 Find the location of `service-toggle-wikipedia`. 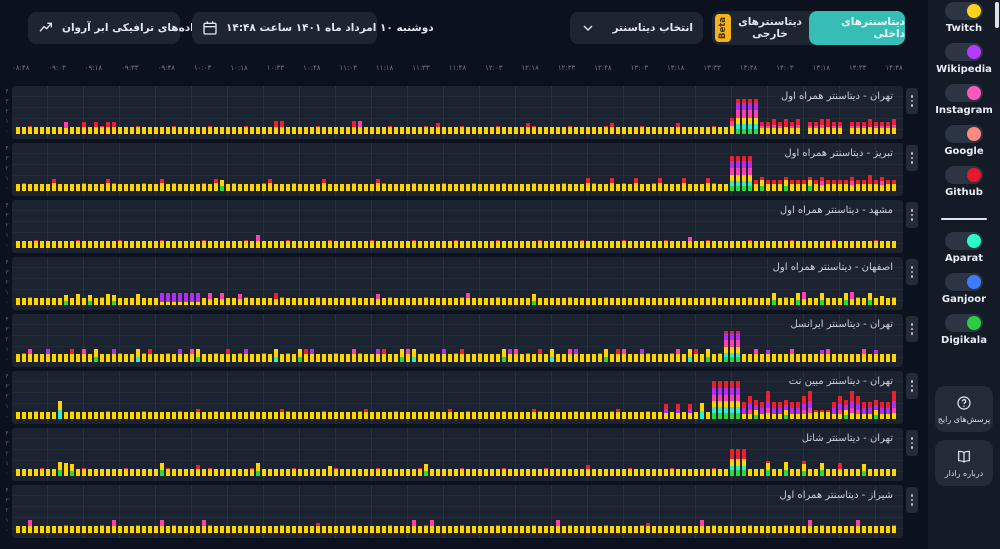

service-toggle-wikipedia is located at coordinates (964, 52).